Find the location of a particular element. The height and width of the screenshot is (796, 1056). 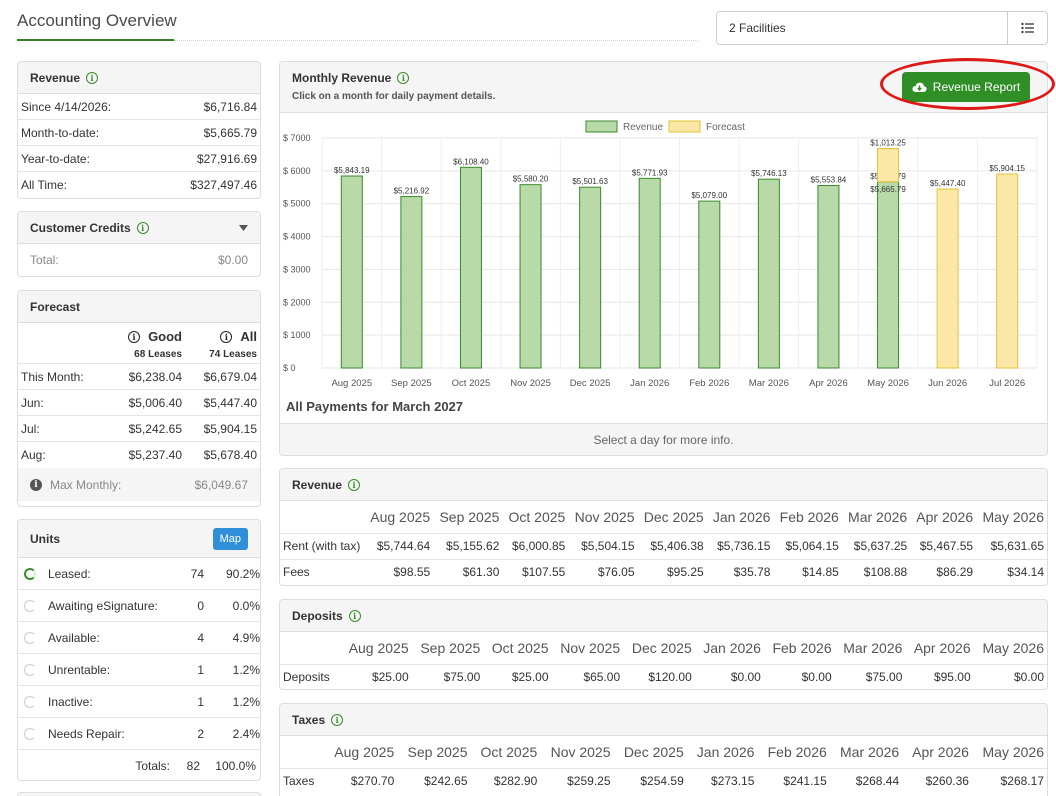

units-title: Units is located at coordinates (45, 538).